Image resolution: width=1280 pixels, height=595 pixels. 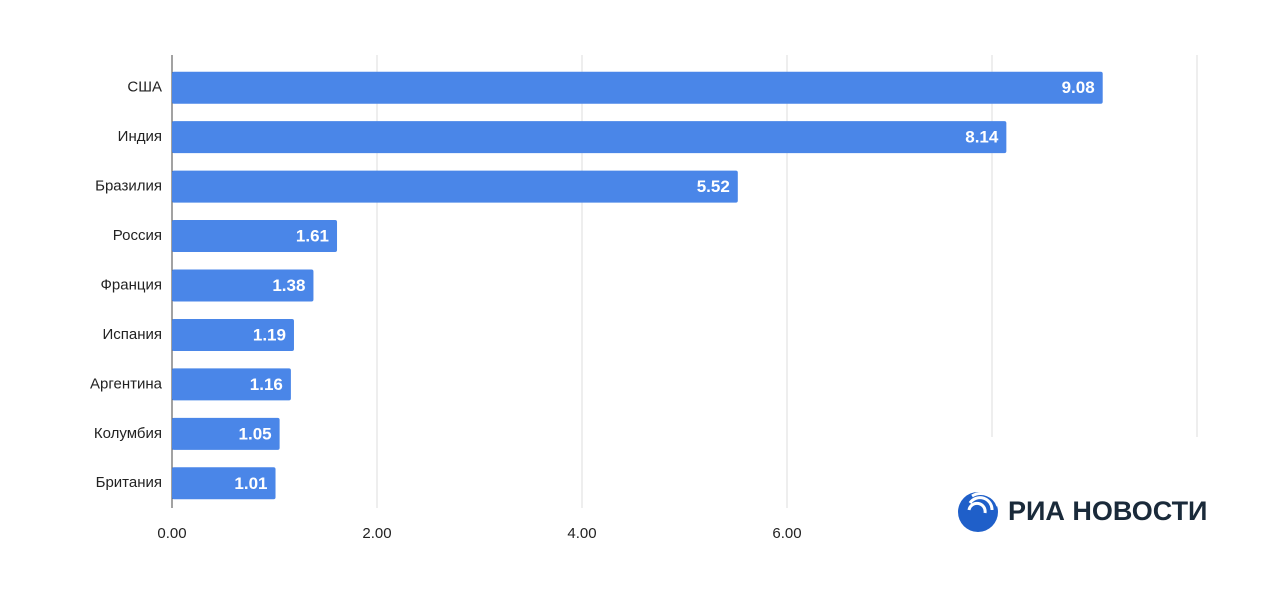 What do you see at coordinates (982, 137) in the screenshot?
I see `value-label: 8.14` at bounding box center [982, 137].